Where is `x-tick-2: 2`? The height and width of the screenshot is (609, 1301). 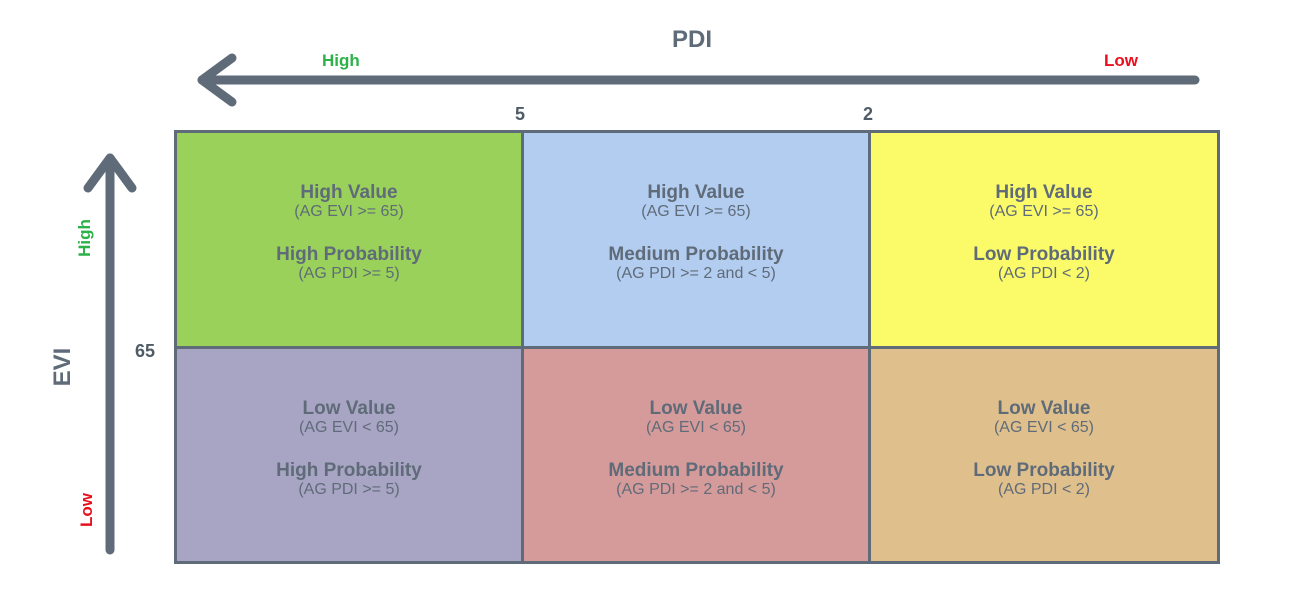 x-tick-2: 2 is located at coordinates (868, 114).